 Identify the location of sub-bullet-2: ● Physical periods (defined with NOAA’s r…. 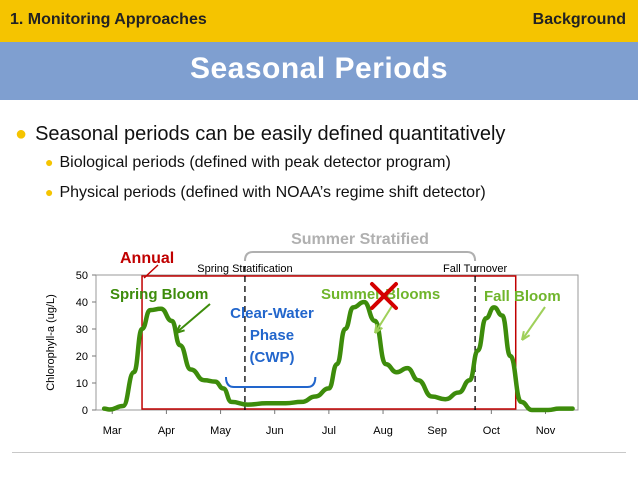
(265, 193).